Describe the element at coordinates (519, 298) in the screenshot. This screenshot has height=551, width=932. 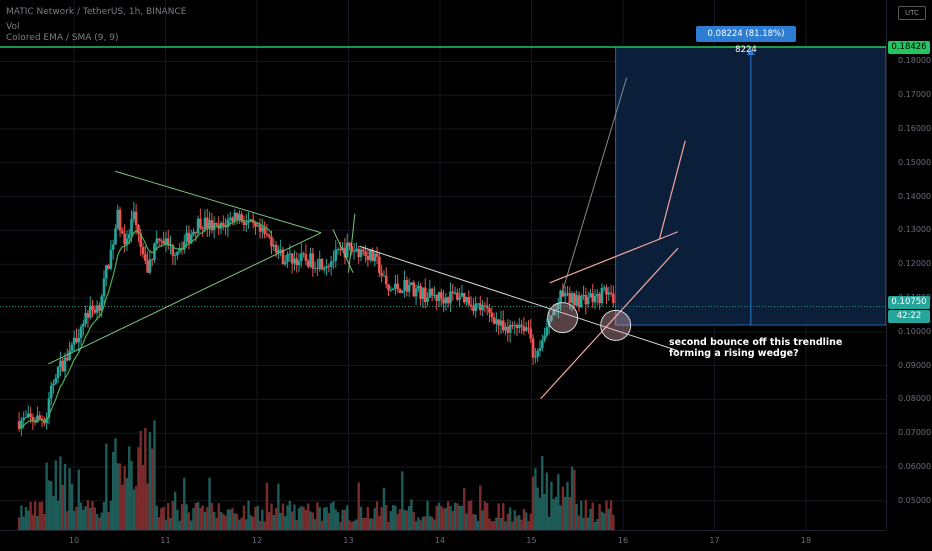
I see `descending-trendline` at that location.